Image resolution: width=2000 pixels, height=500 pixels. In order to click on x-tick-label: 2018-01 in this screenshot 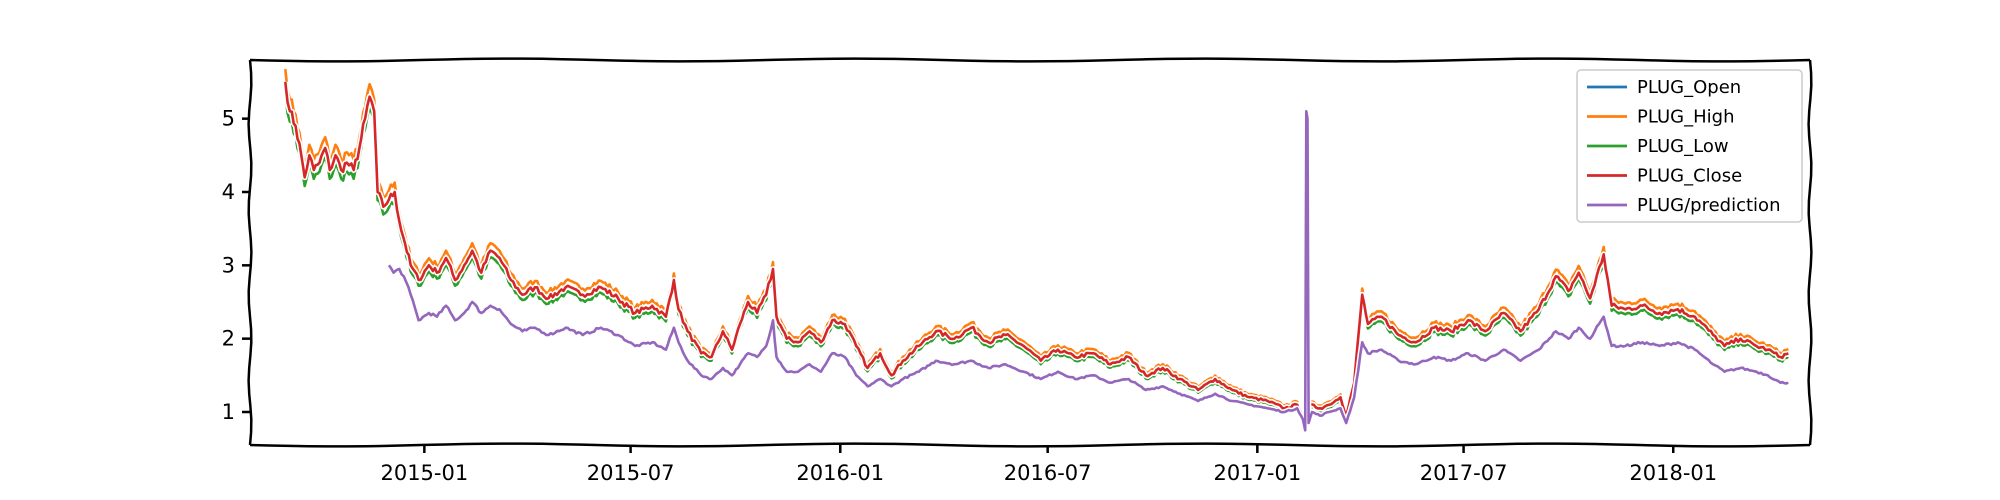, I will do `click(1673, 473)`.